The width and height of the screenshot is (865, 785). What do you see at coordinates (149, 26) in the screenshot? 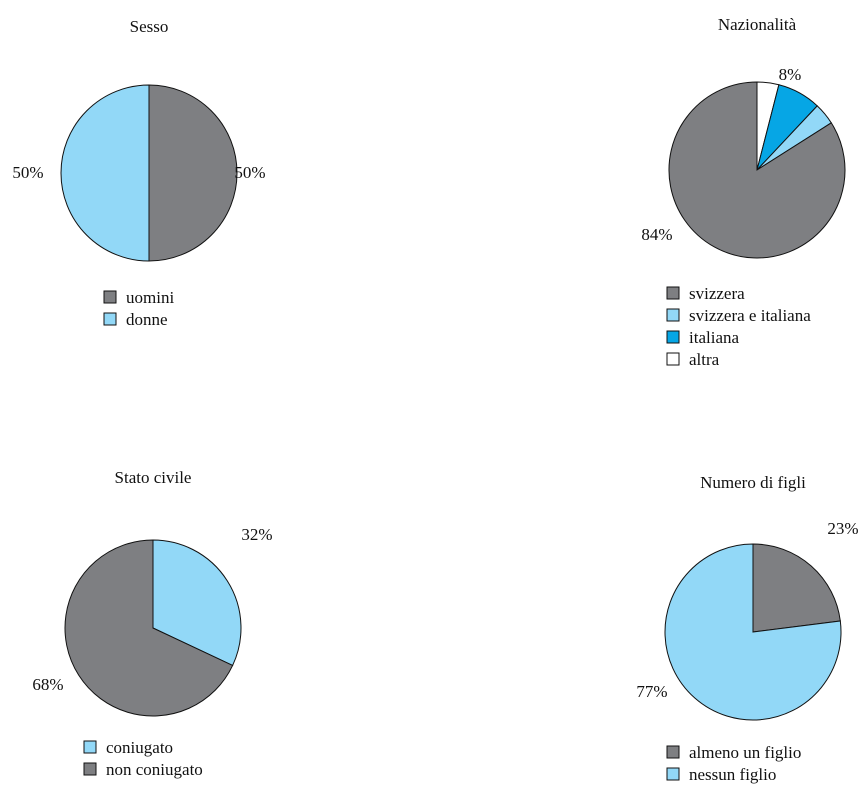
I see `chart-title: Sesso` at bounding box center [149, 26].